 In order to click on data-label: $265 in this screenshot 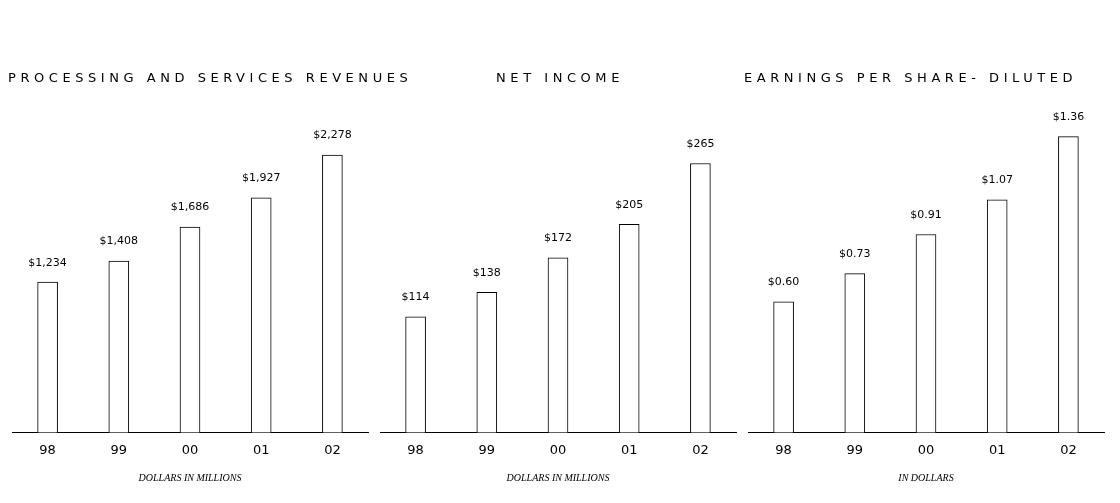, I will do `click(700, 143)`.